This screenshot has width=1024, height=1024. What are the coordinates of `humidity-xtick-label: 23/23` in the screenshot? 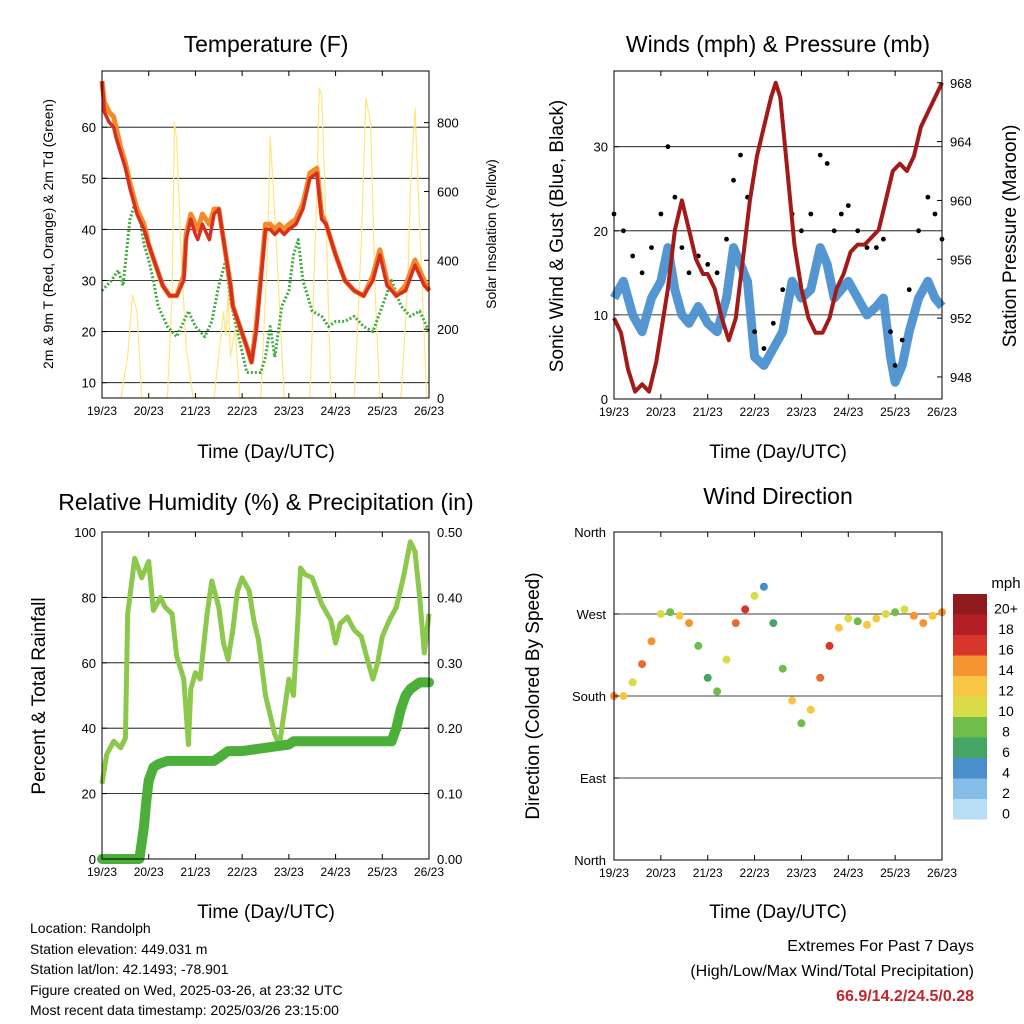 It's located at (289, 872).